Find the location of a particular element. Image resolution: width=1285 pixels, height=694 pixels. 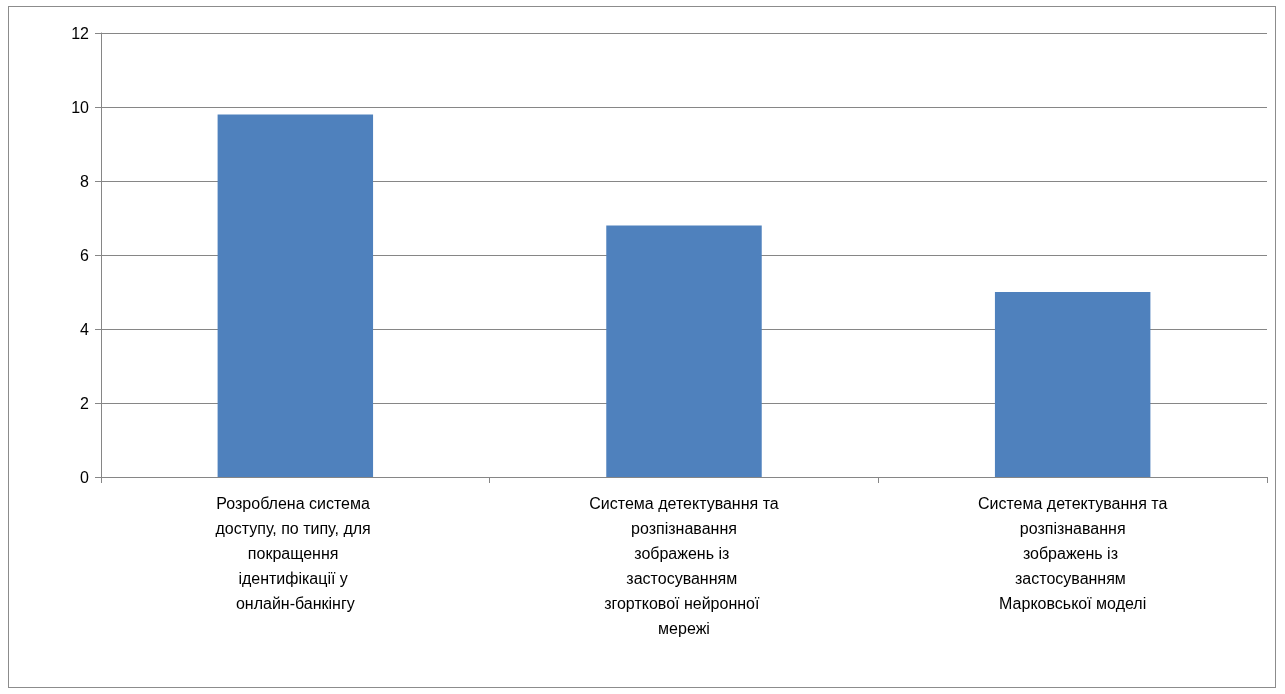

x-tick-label: Розроблена система доступу, по типу, для покращення ідентифікації у онлайн-банкінгу is located at coordinates (295, 553).